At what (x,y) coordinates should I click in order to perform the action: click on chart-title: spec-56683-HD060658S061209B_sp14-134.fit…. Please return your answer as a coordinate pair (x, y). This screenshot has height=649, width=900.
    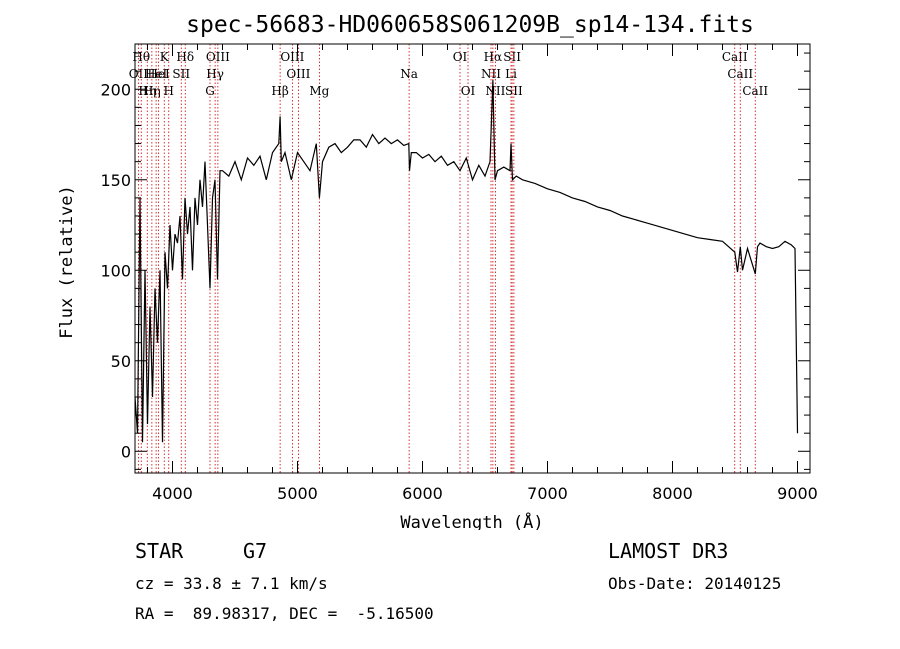
    Looking at the image, I should click on (470, 25).